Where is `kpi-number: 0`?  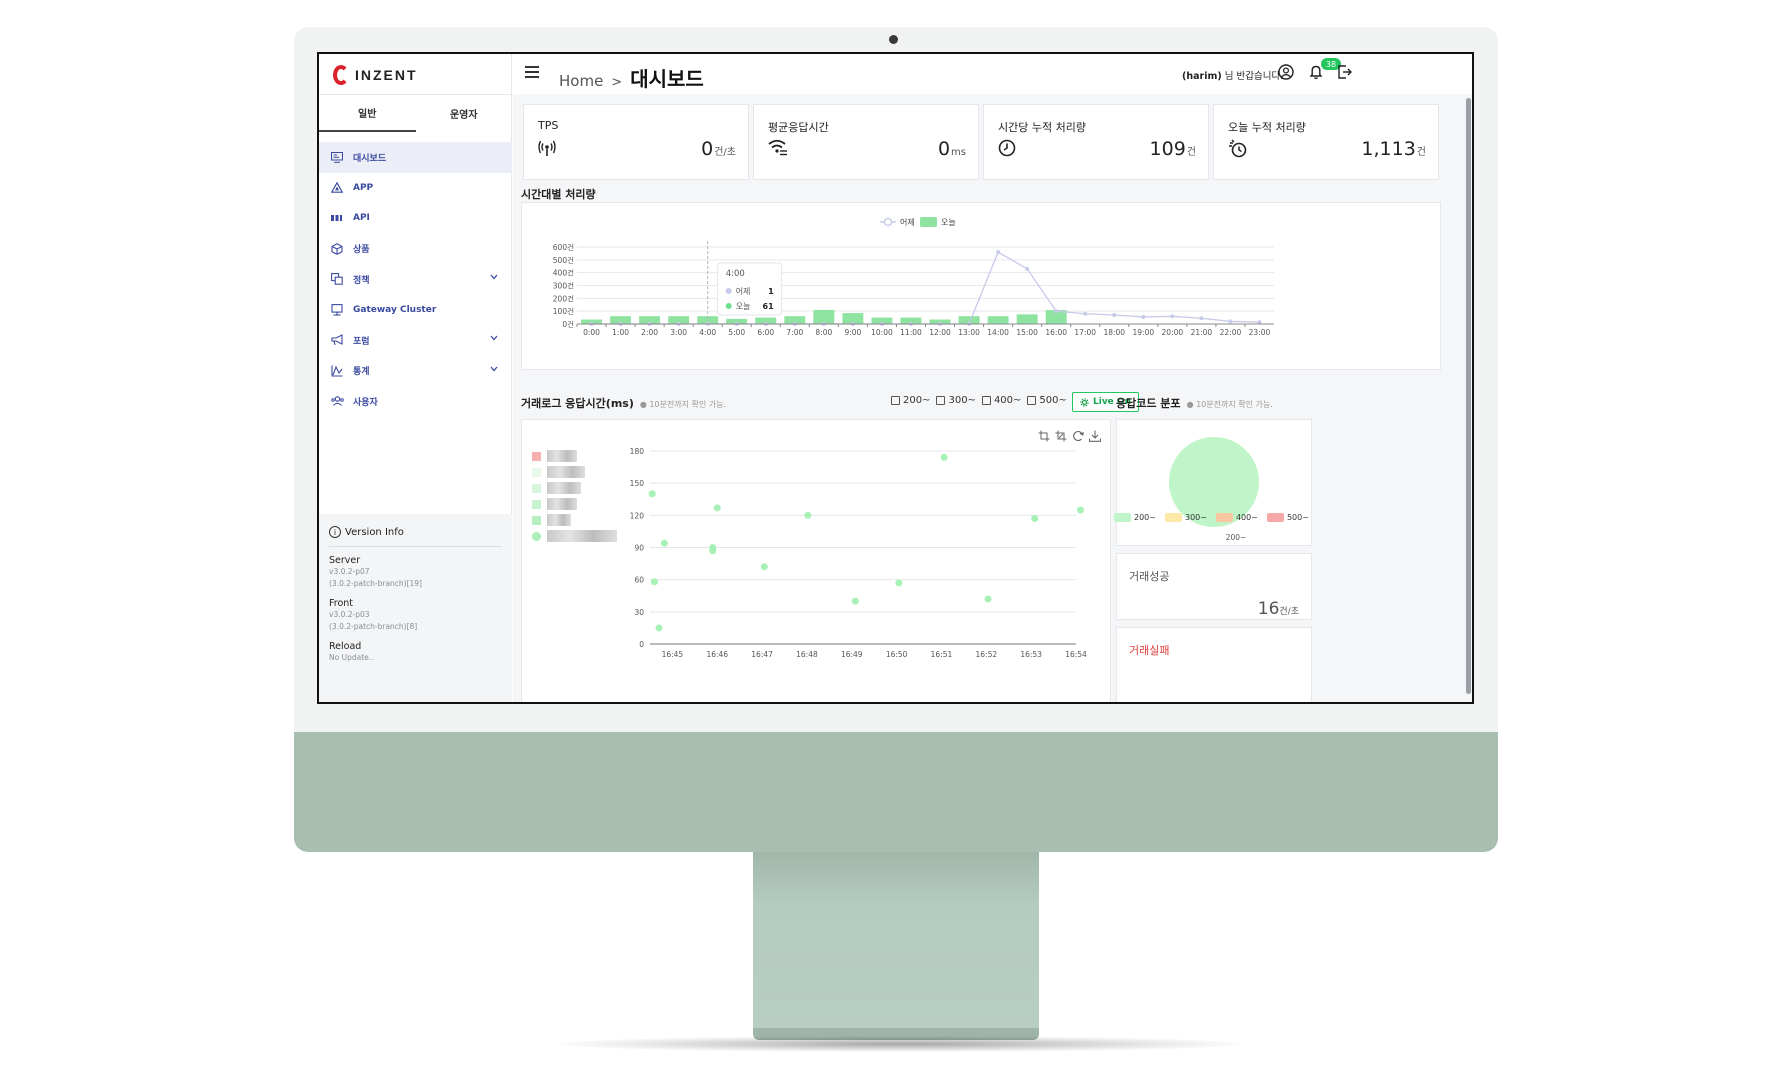 kpi-number: 0 is located at coordinates (944, 149).